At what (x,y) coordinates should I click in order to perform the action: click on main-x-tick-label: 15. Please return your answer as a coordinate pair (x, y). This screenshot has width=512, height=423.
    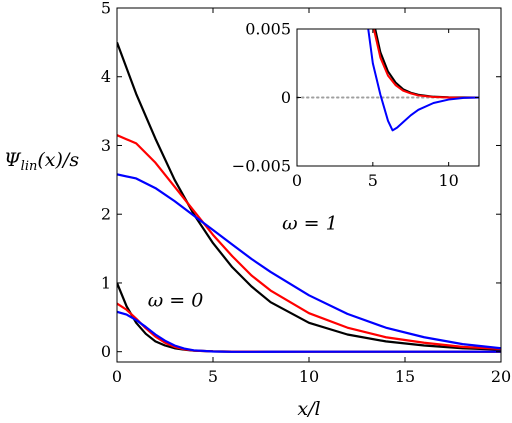
    Looking at the image, I should click on (405, 376).